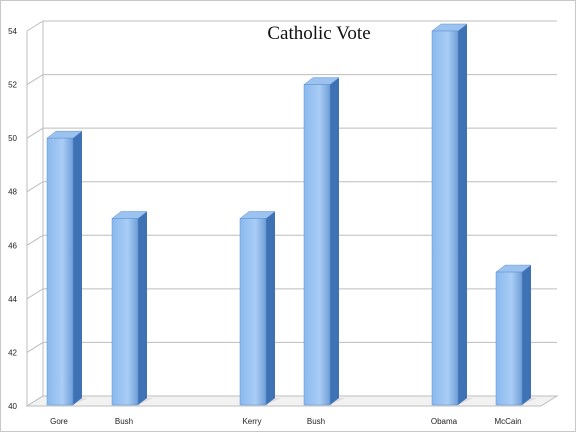 Image resolution: width=576 pixels, height=433 pixels. I want to click on y-tick-label: 42, so click(12, 352).